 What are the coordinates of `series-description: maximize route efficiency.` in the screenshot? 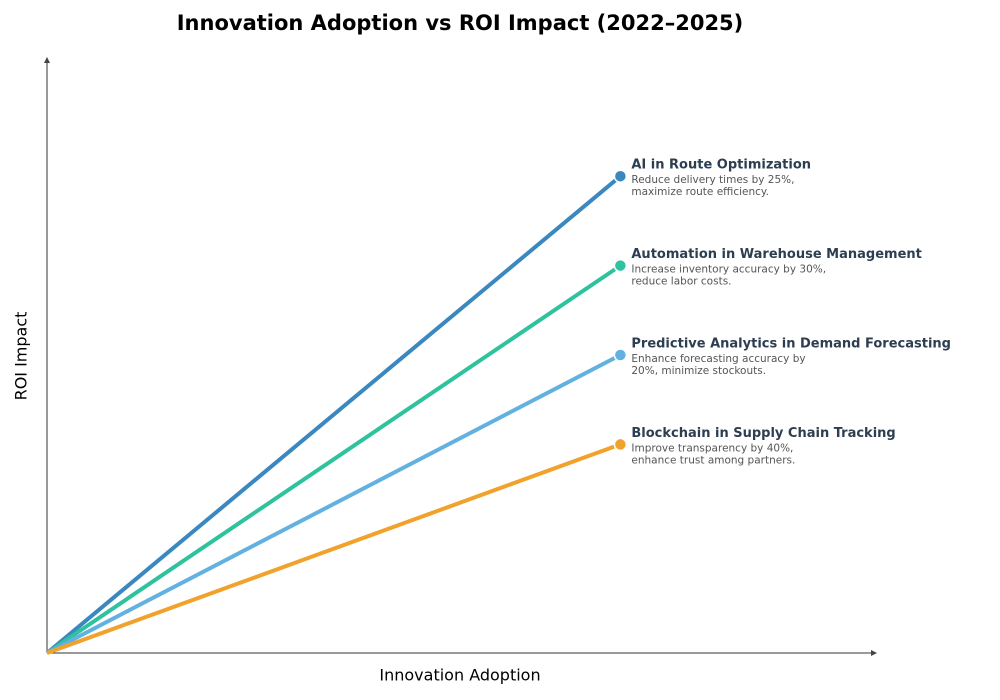 It's located at (700, 192).